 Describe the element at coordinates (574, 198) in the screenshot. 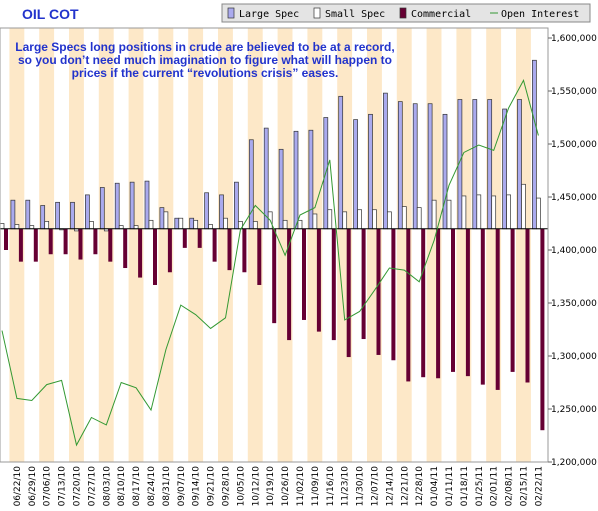

I see `y2-tick-label: 1,450,000` at that location.